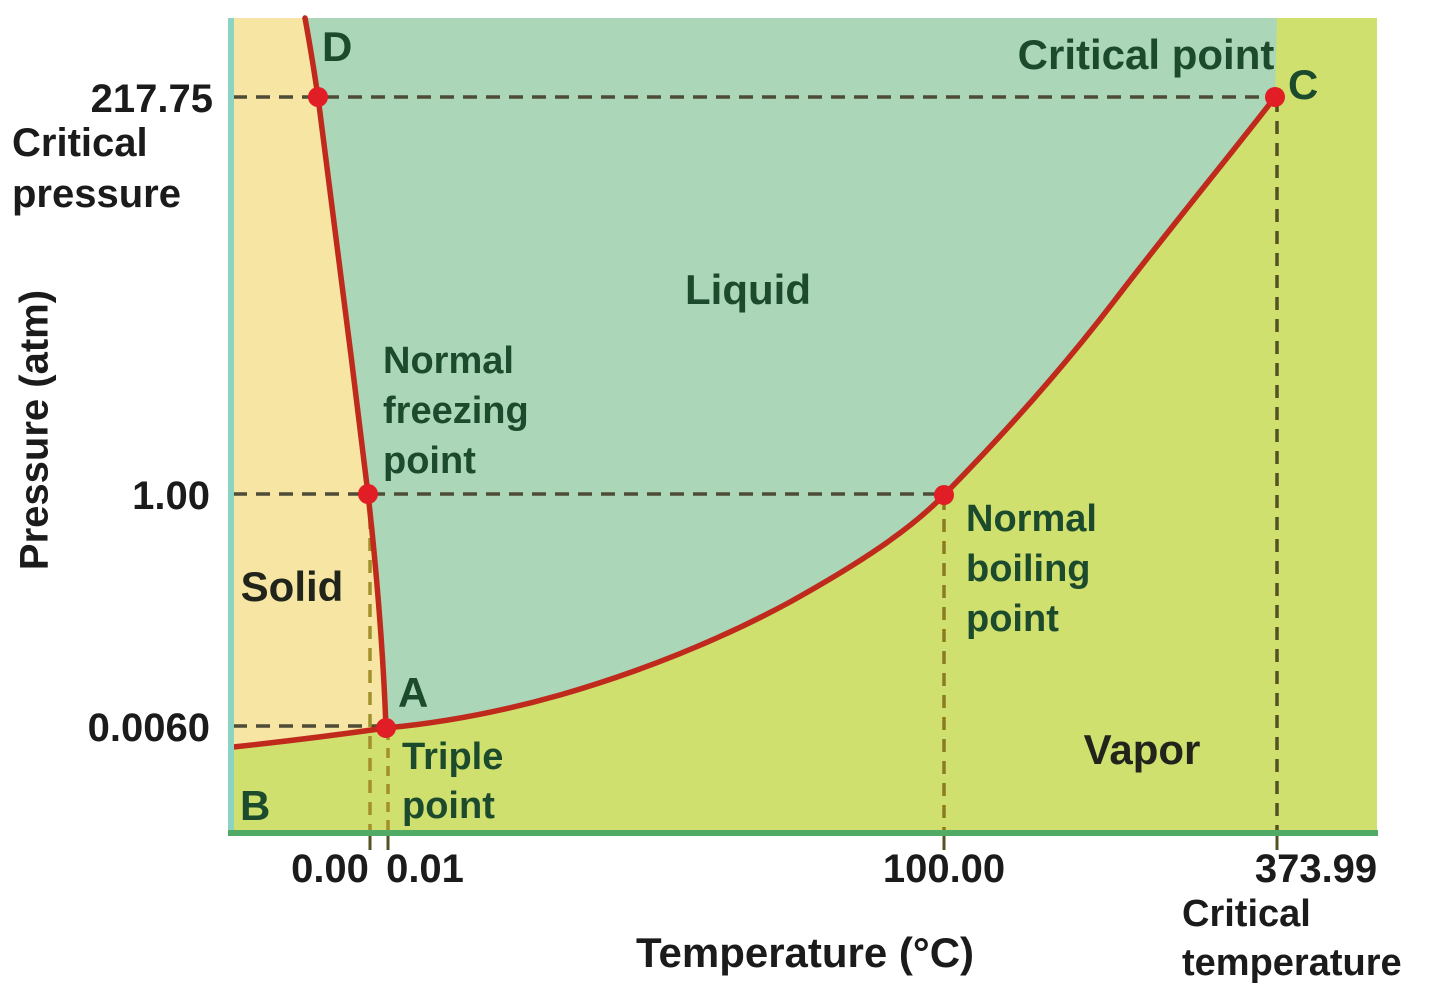 The image size is (1440, 993). What do you see at coordinates (345, 373) in the screenshot?
I see `fusion-curve` at bounding box center [345, 373].